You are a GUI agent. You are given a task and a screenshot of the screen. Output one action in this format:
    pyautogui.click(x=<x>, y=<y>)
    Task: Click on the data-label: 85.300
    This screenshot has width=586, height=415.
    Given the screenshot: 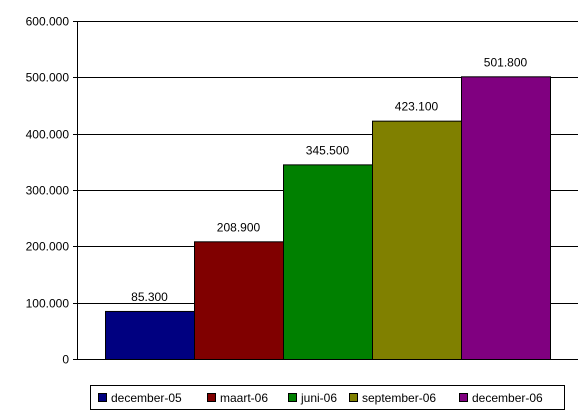 What is the action you would take?
    pyautogui.click(x=149, y=297)
    